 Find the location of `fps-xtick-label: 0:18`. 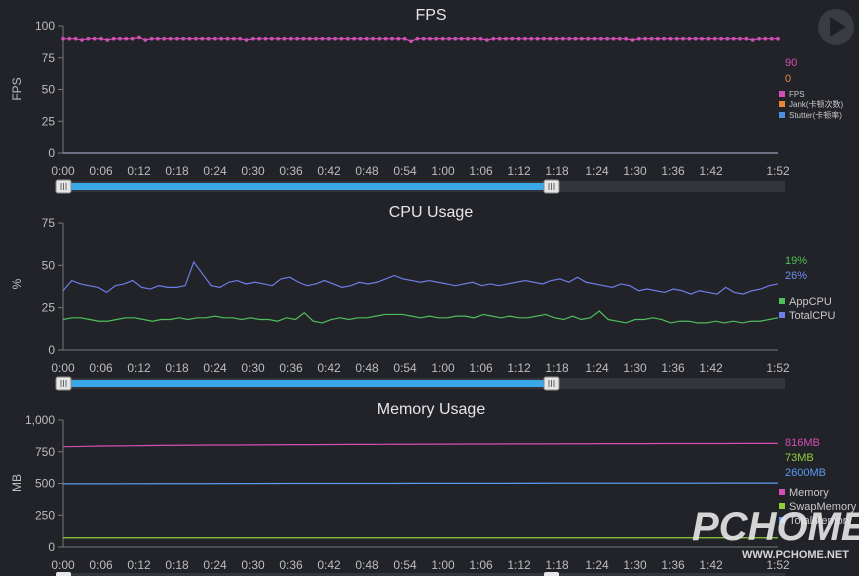

fps-xtick-label: 0:18 is located at coordinates (177, 171).